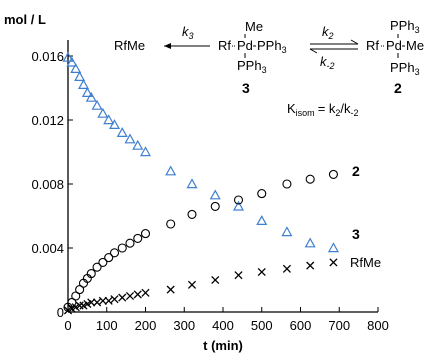  I want to click on y-tick-label: 0.008, so click(47, 184).